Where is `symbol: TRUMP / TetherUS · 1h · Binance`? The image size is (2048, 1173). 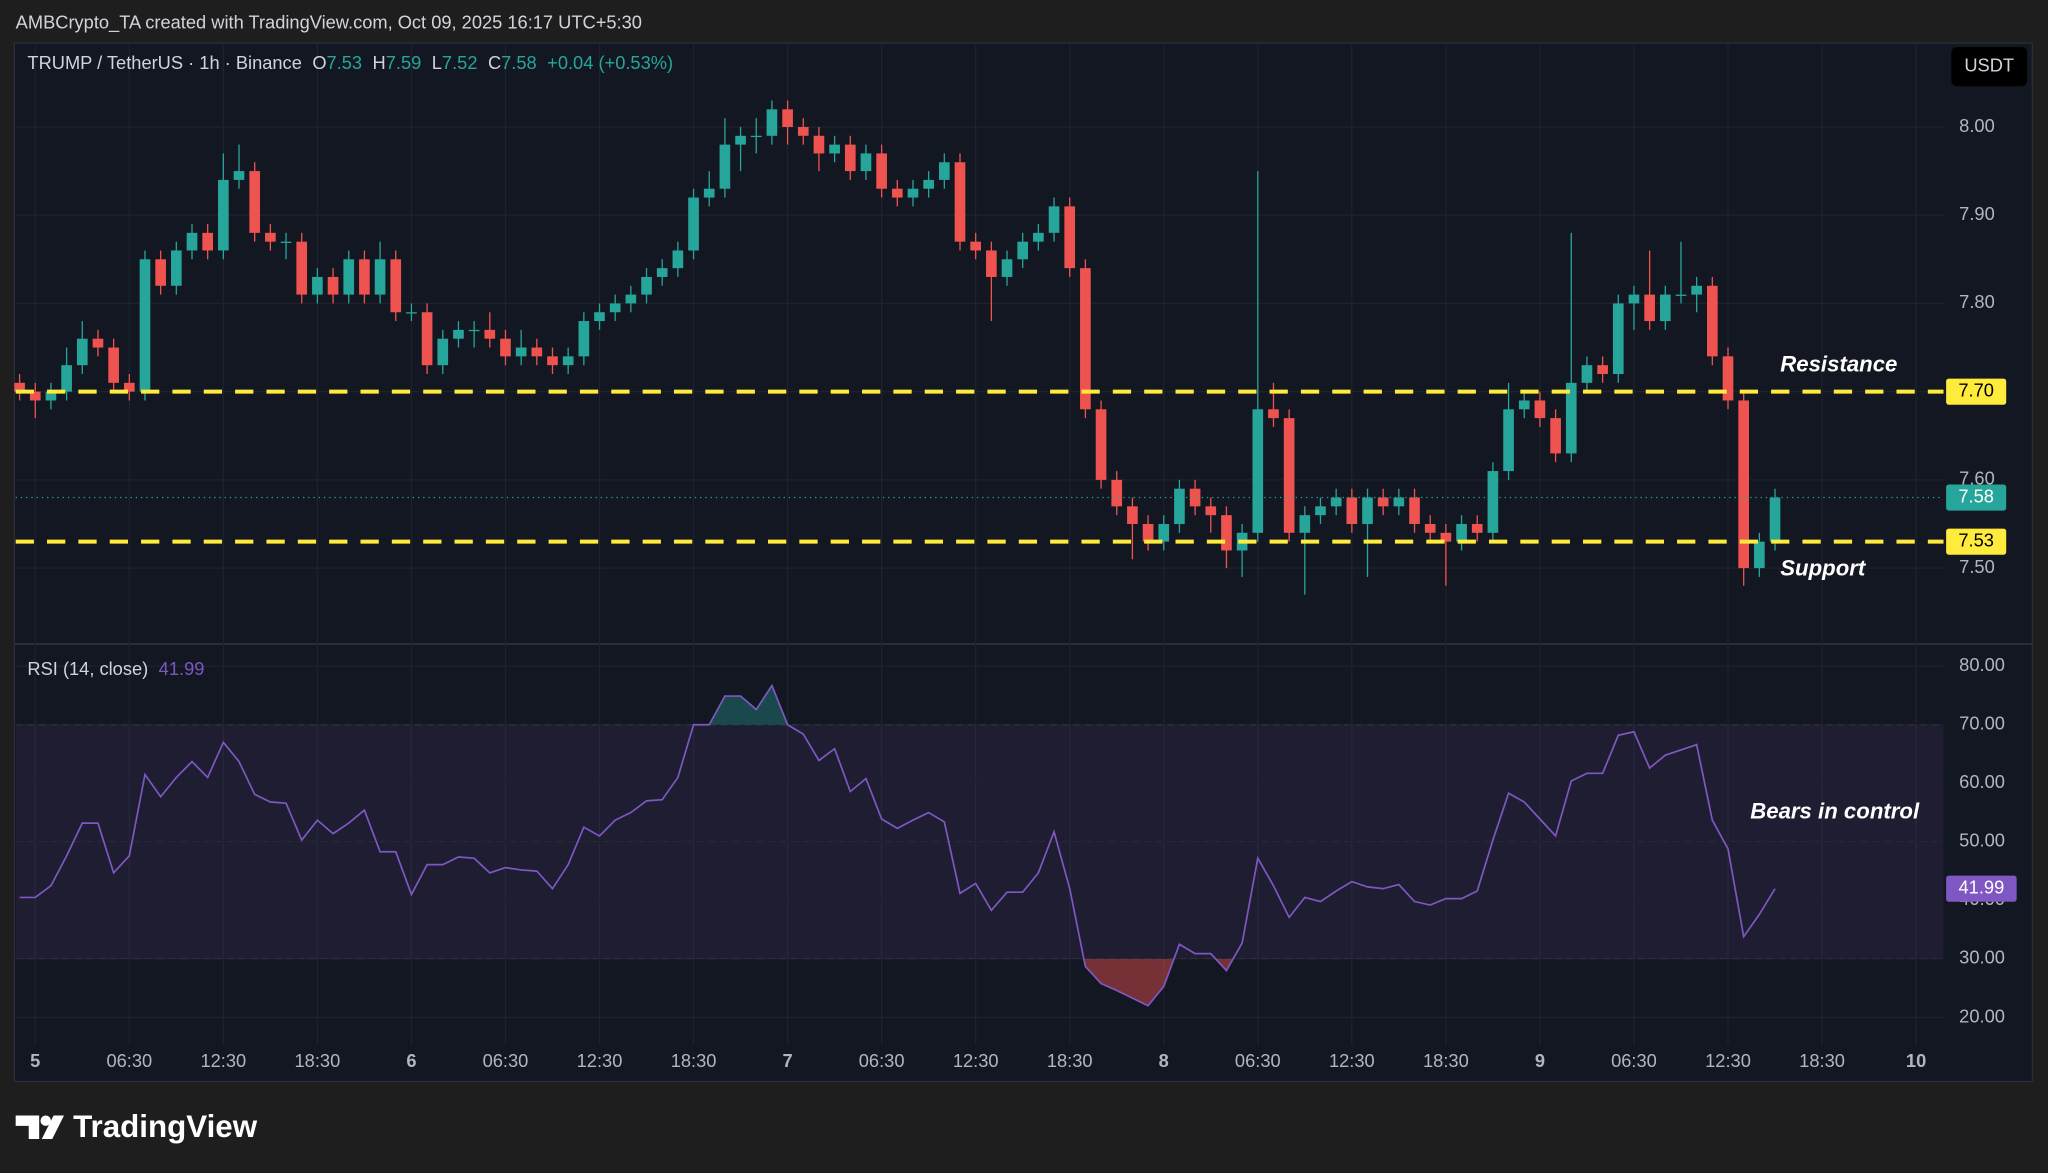
symbol: TRUMP / TetherUS · 1h · Binance is located at coordinates (164, 62).